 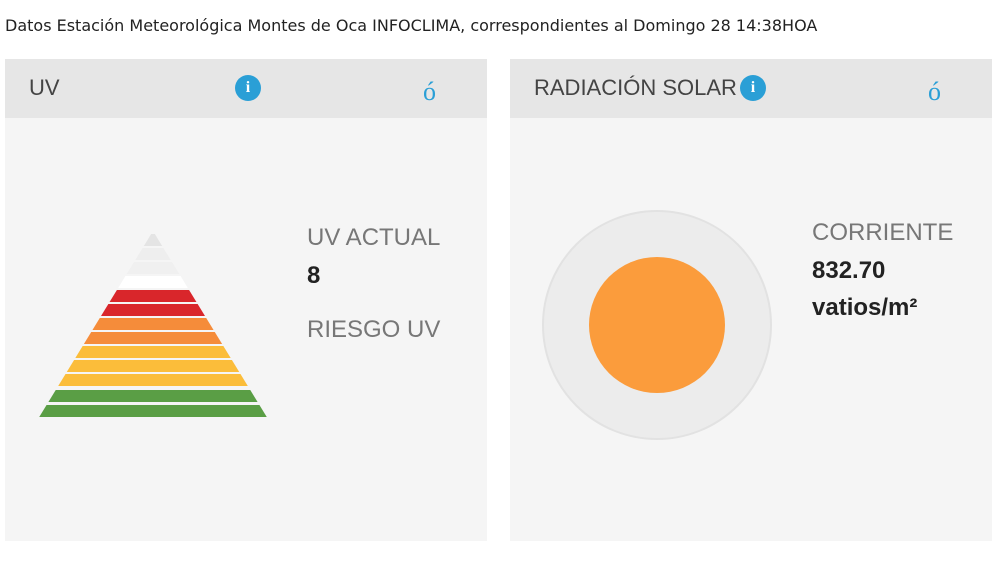 What do you see at coordinates (865, 307) in the screenshot?
I see `solar-unit: vatios/m²` at bounding box center [865, 307].